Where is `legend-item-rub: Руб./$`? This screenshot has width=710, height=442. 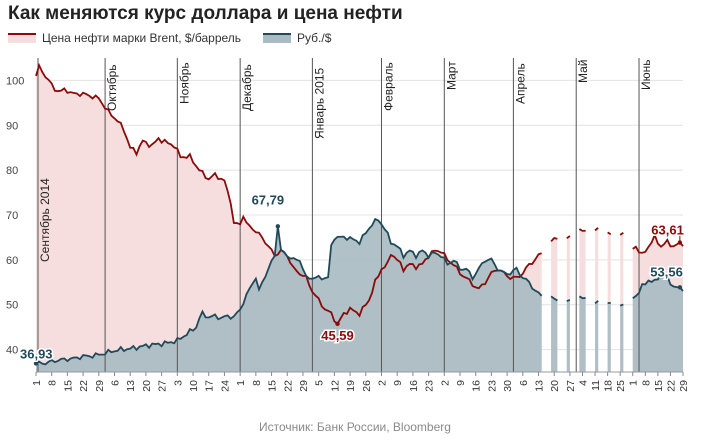
legend-item-rub: Руб./$ is located at coordinates (297, 38).